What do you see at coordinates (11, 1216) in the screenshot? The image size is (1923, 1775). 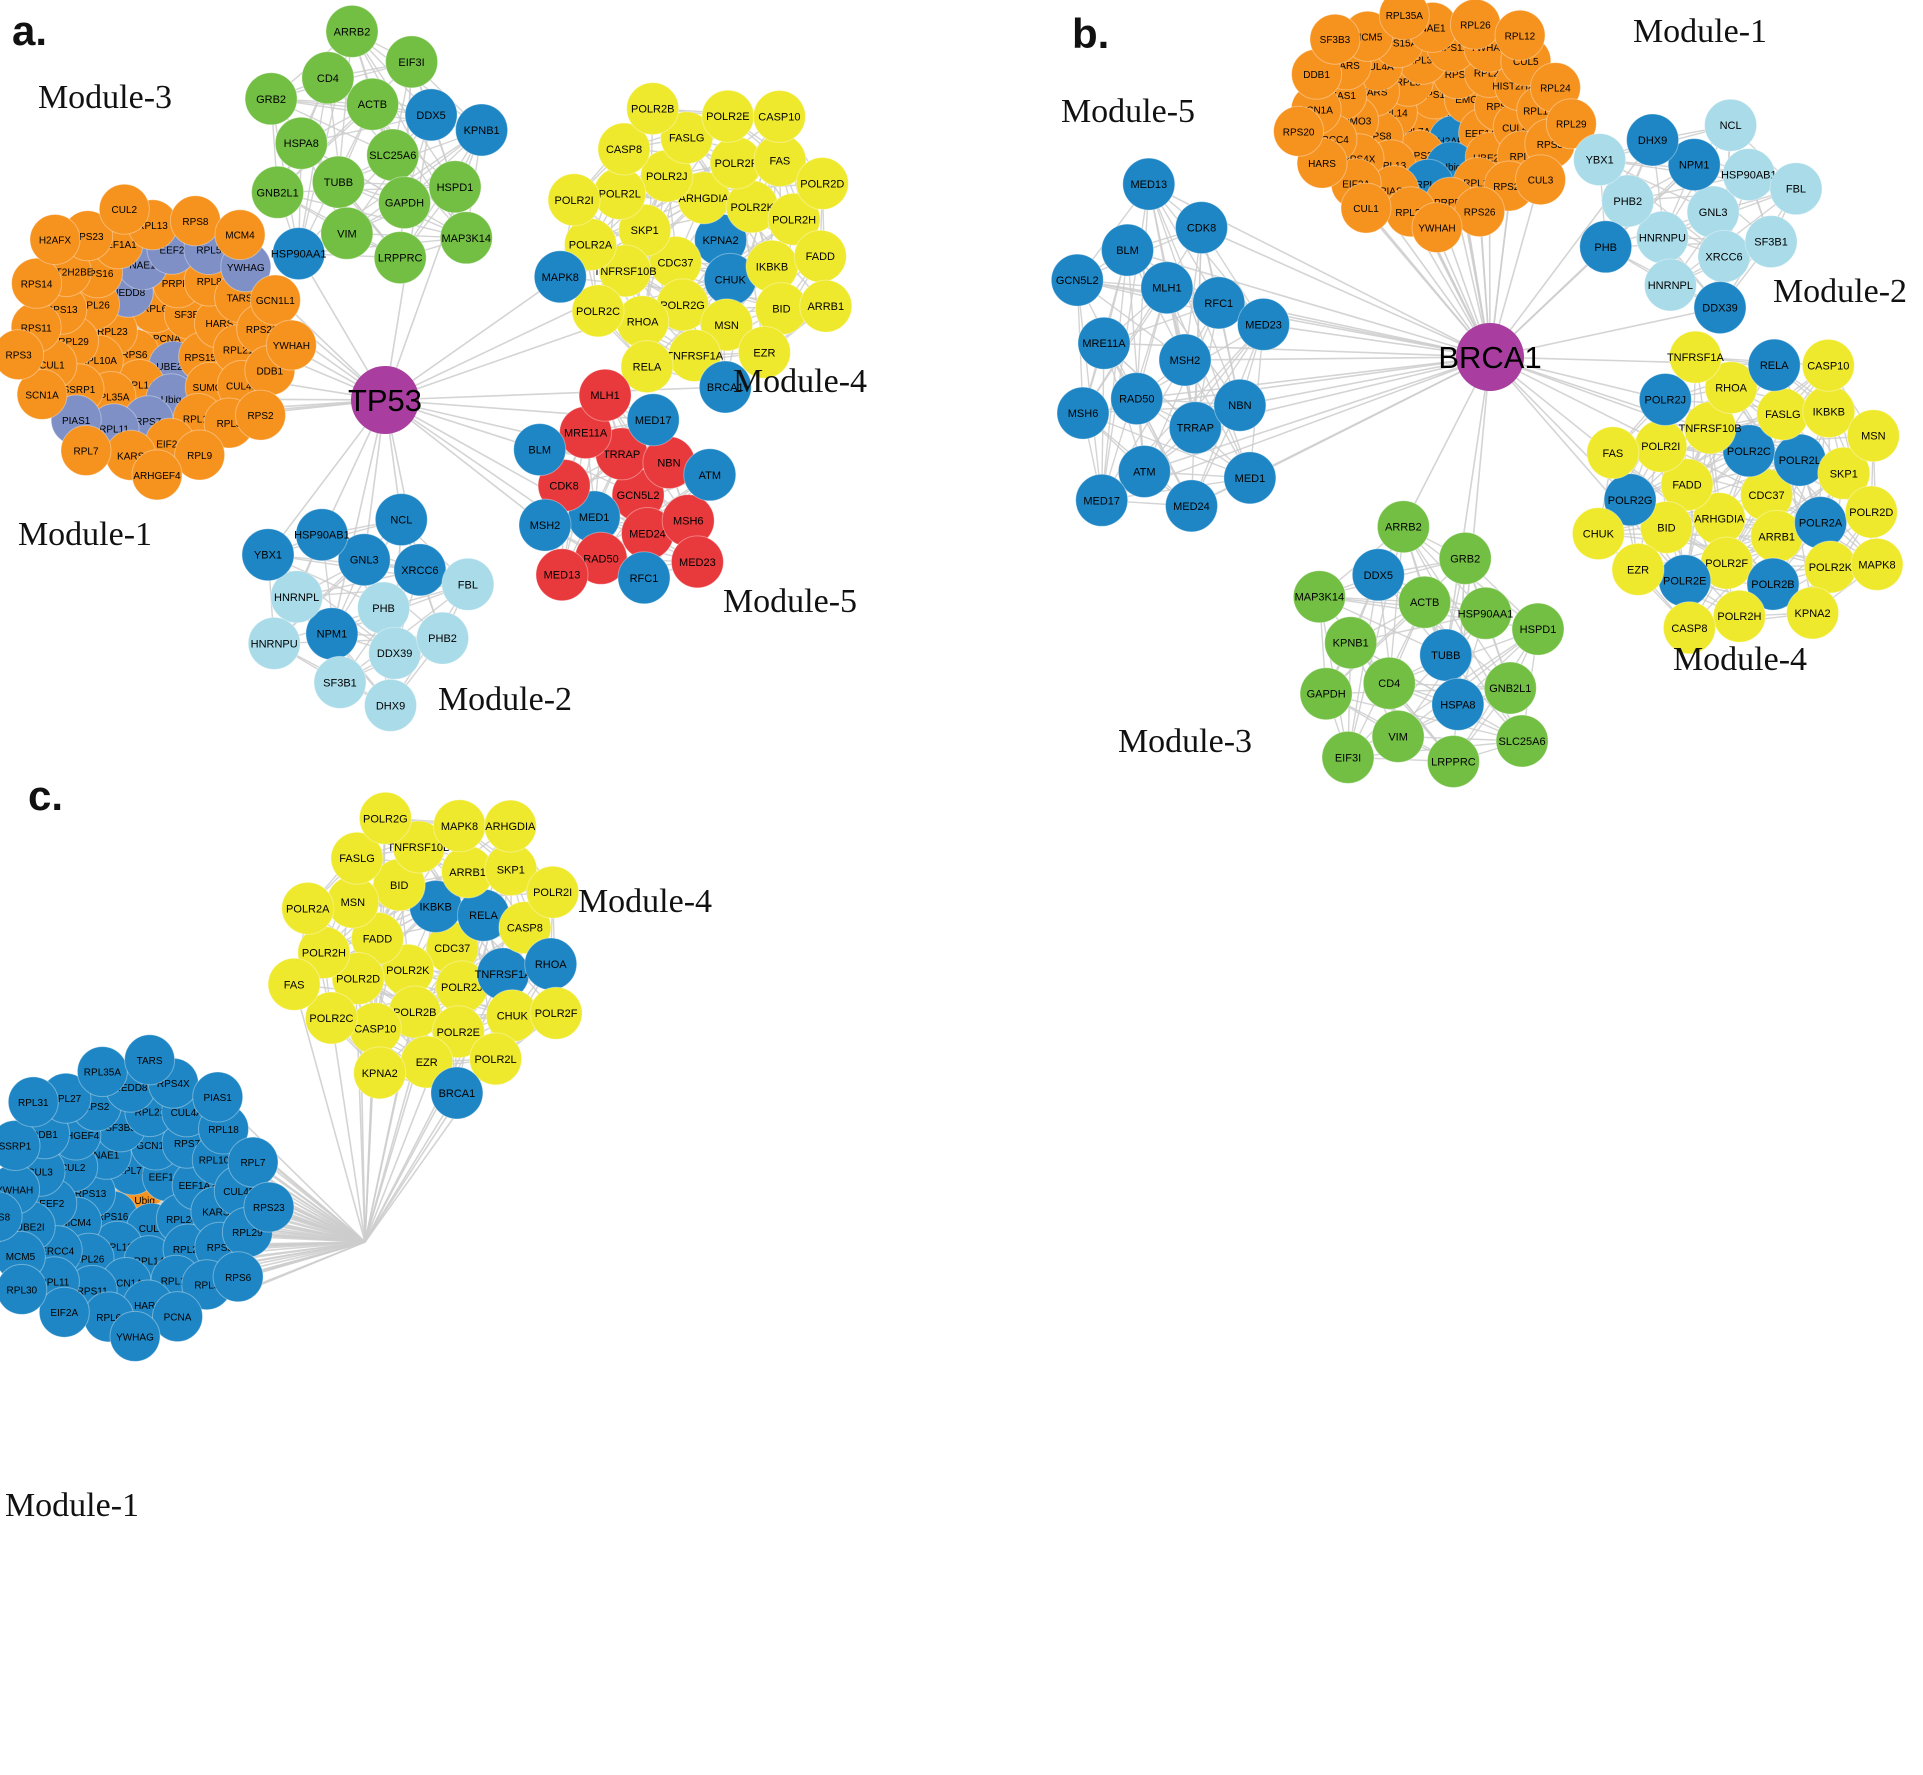 I see `node-RPS8` at bounding box center [11, 1216].